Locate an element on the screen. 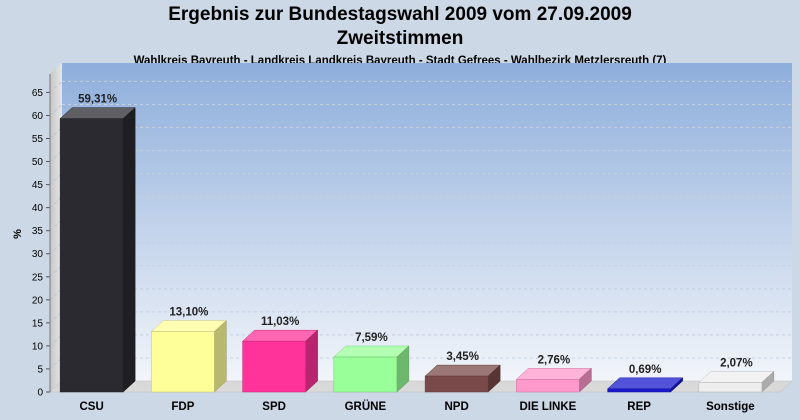  x-tick-label: NPD is located at coordinates (456, 407).